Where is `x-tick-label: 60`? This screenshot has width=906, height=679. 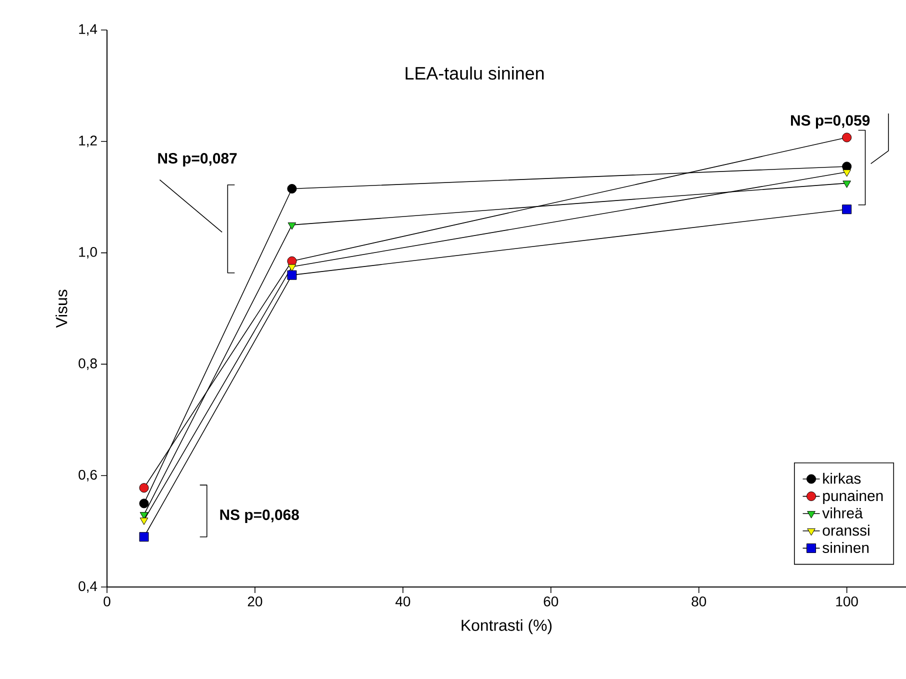
x-tick-label: 60 is located at coordinates (551, 601).